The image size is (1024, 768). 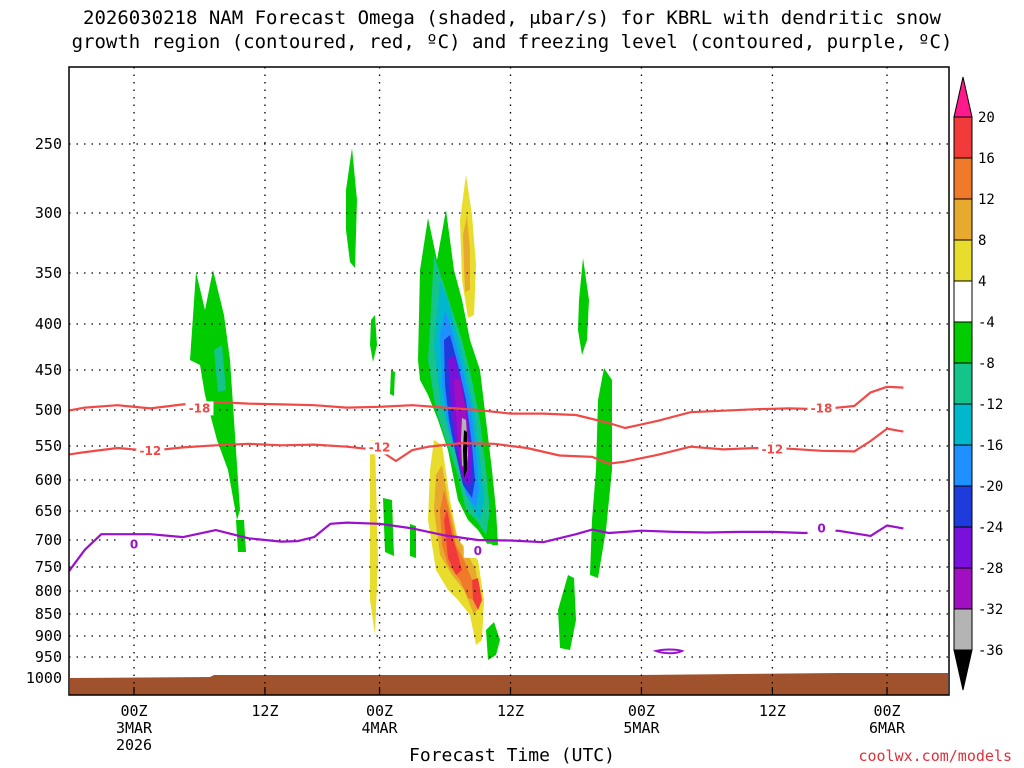 What do you see at coordinates (48, 511) in the screenshot?
I see `y-tick-label: 650` at bounding box center [48, 511].